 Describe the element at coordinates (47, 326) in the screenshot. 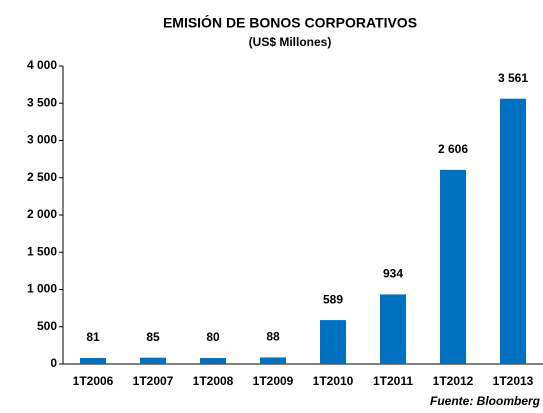

I see `y-tick-label: 500` at that location.